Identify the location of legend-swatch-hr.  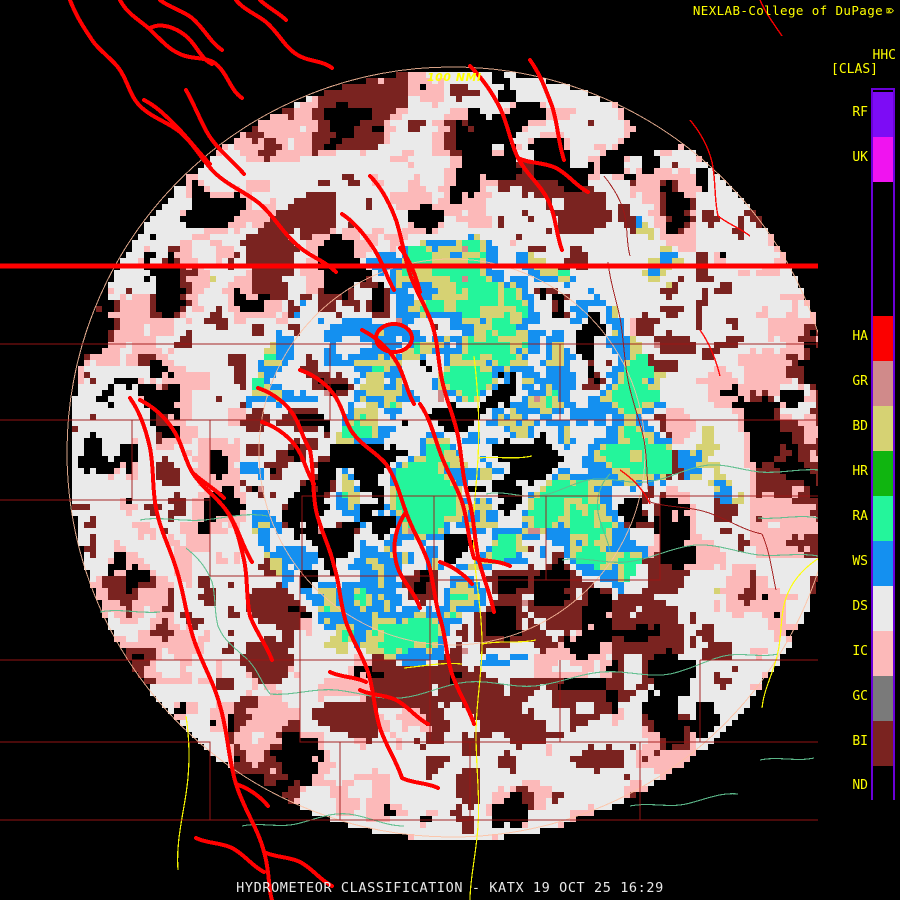
(883, 473).